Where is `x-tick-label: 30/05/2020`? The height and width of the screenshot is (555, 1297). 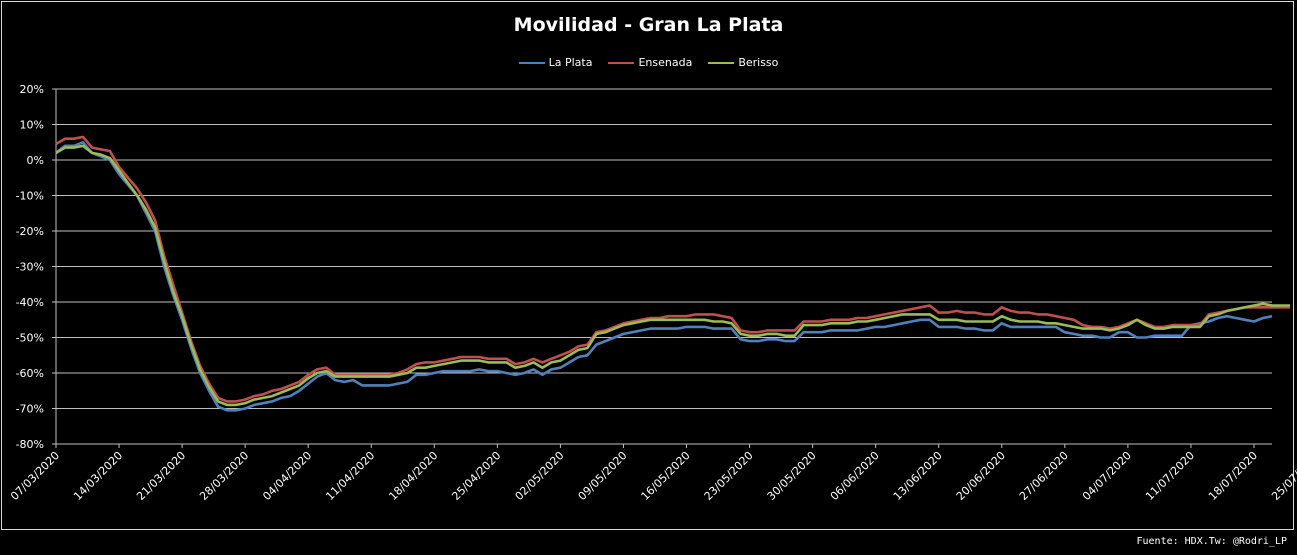
x-tick-label: 30/05/2020 is located at coordinates (792, 476).